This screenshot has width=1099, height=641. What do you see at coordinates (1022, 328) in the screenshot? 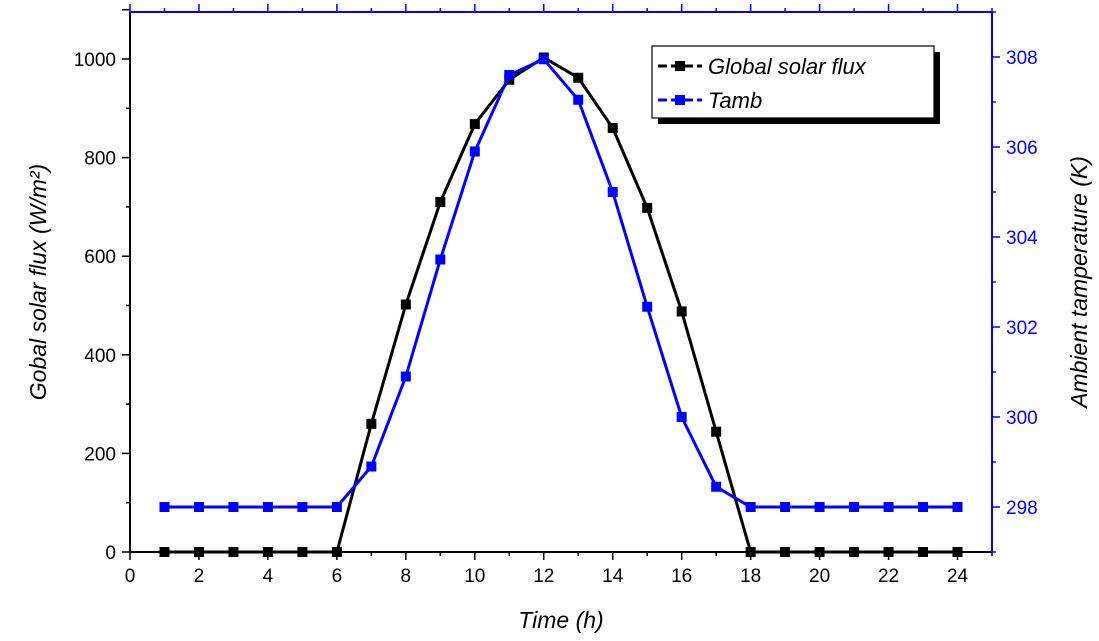
I see `y-right-tick-label: 302` at bounding box center [1022, 328].